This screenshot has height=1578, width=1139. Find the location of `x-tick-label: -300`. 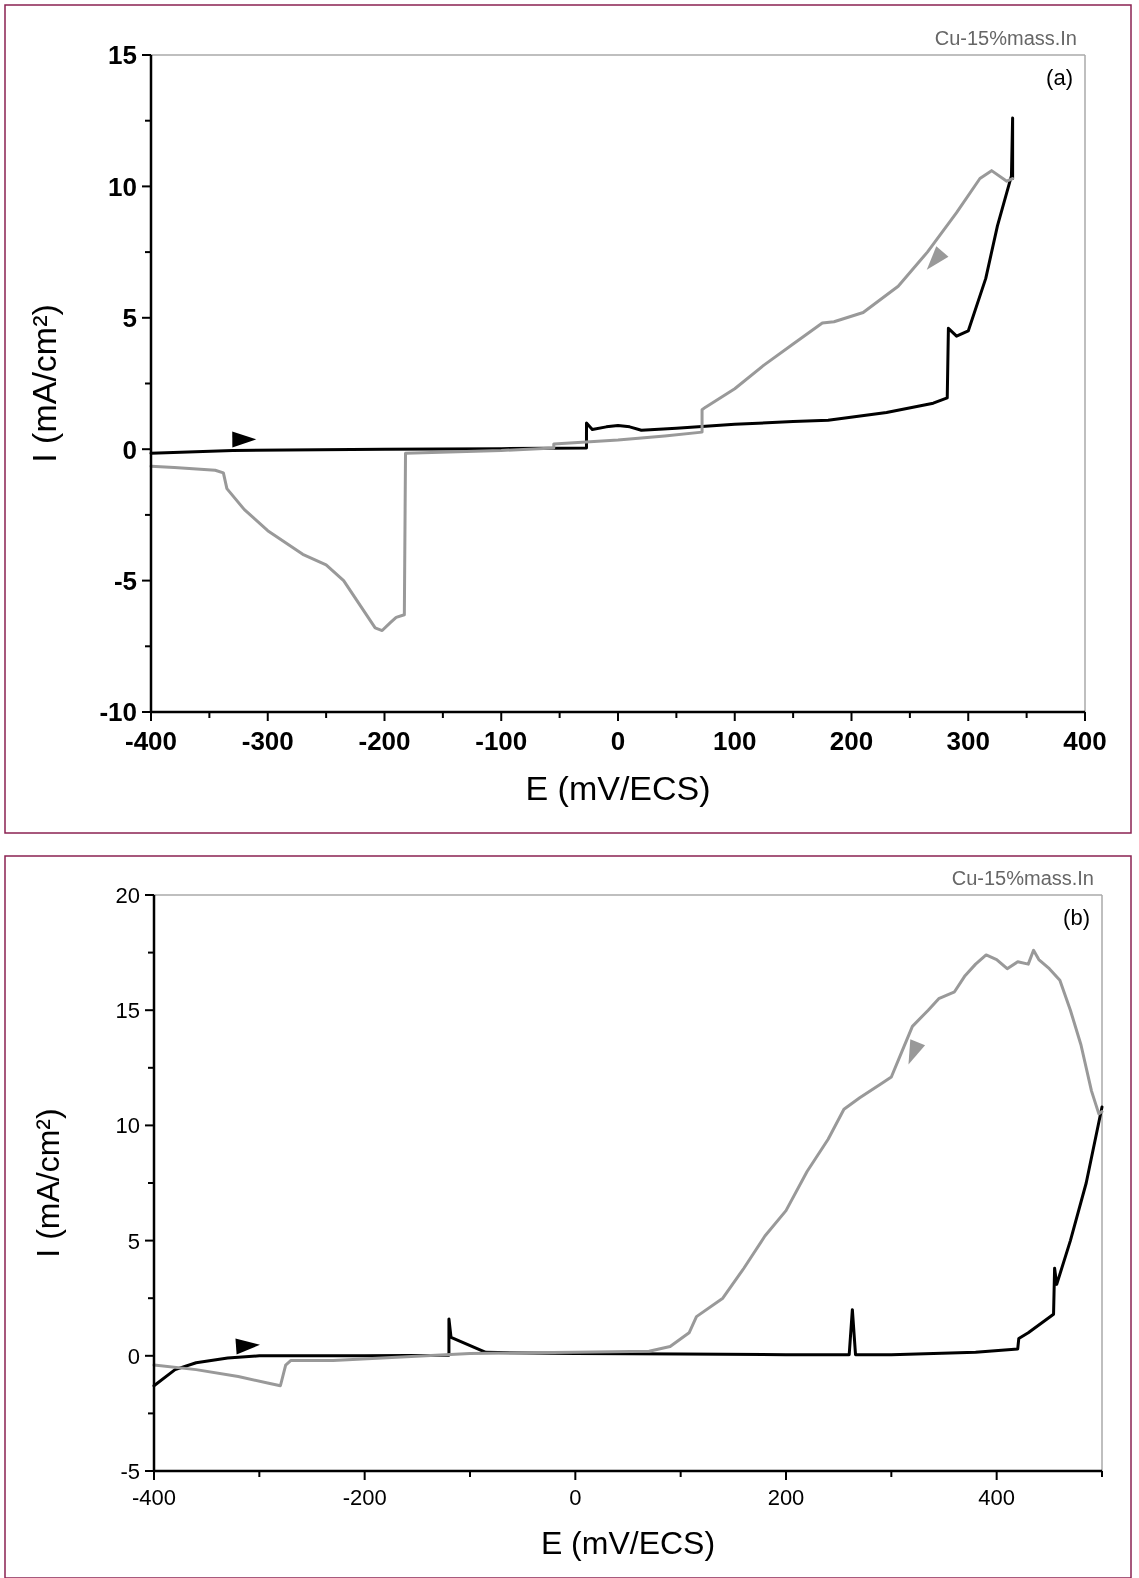

x-tick-label: -300 is located at coordinates (267, 741).